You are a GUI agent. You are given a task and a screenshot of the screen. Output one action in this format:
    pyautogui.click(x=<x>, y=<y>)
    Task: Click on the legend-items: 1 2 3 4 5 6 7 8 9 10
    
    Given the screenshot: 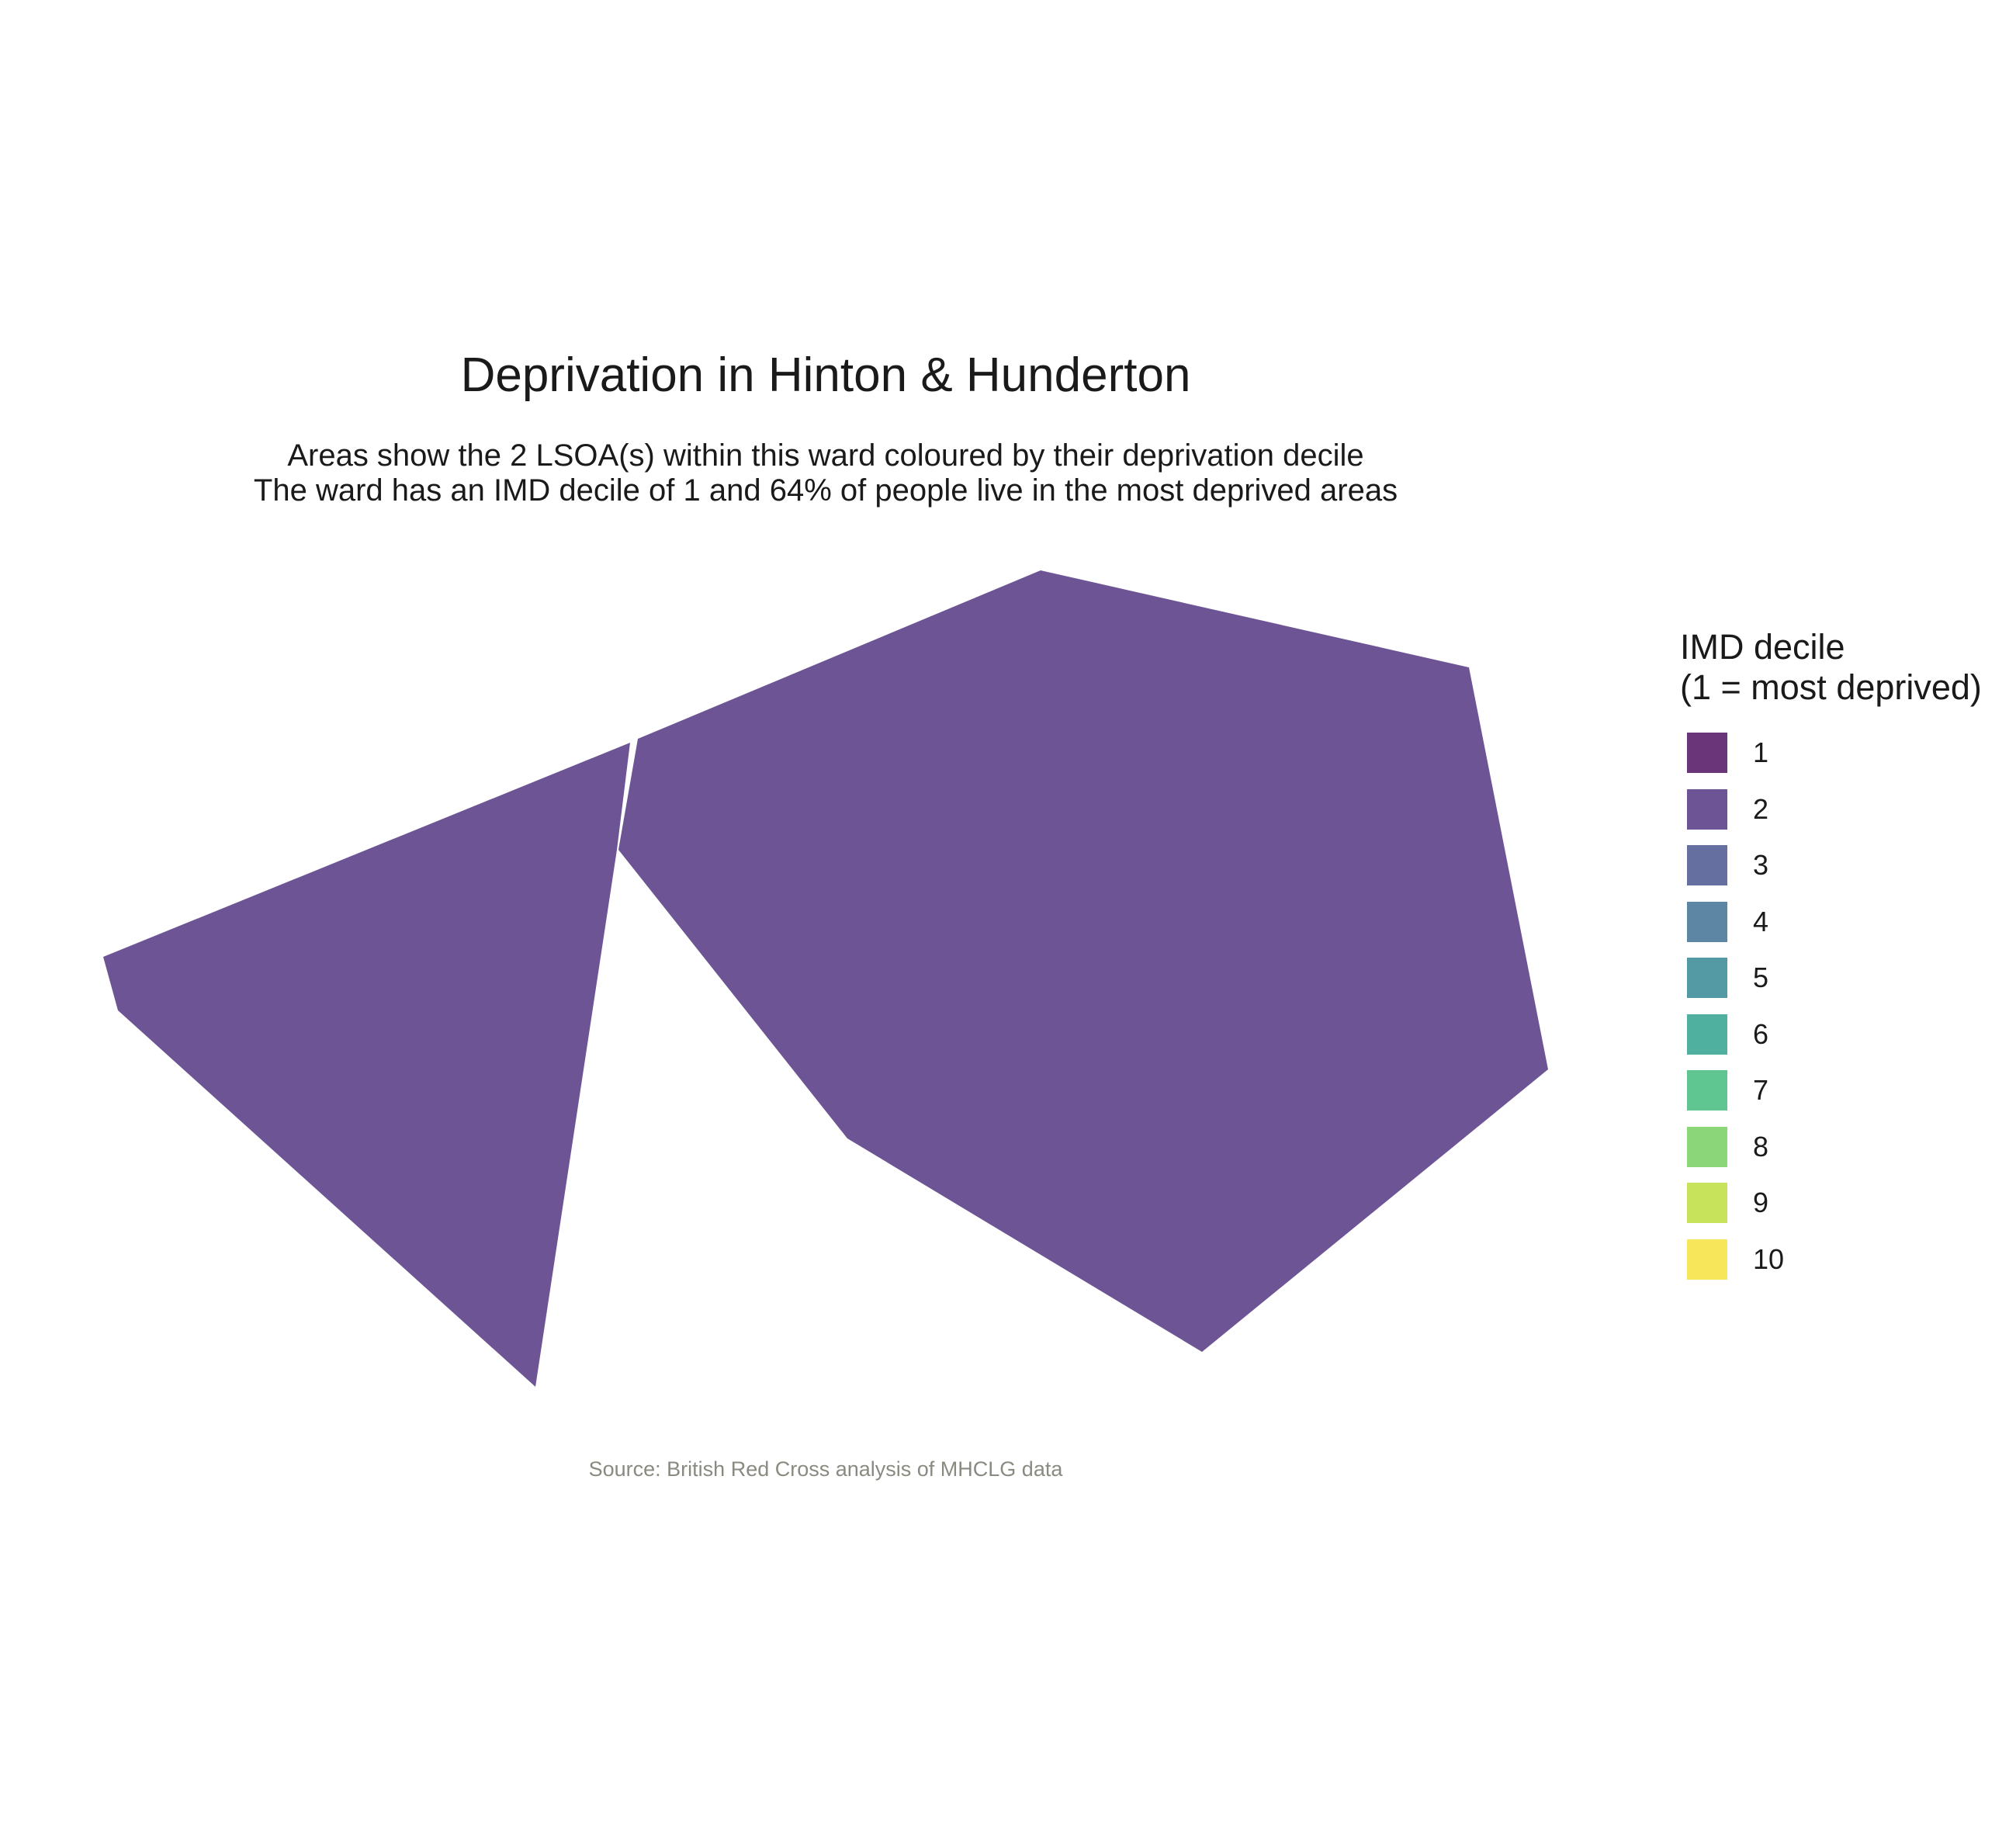 What is the action you would take?
    pyautogui.click(x=1831, y=1006)
    